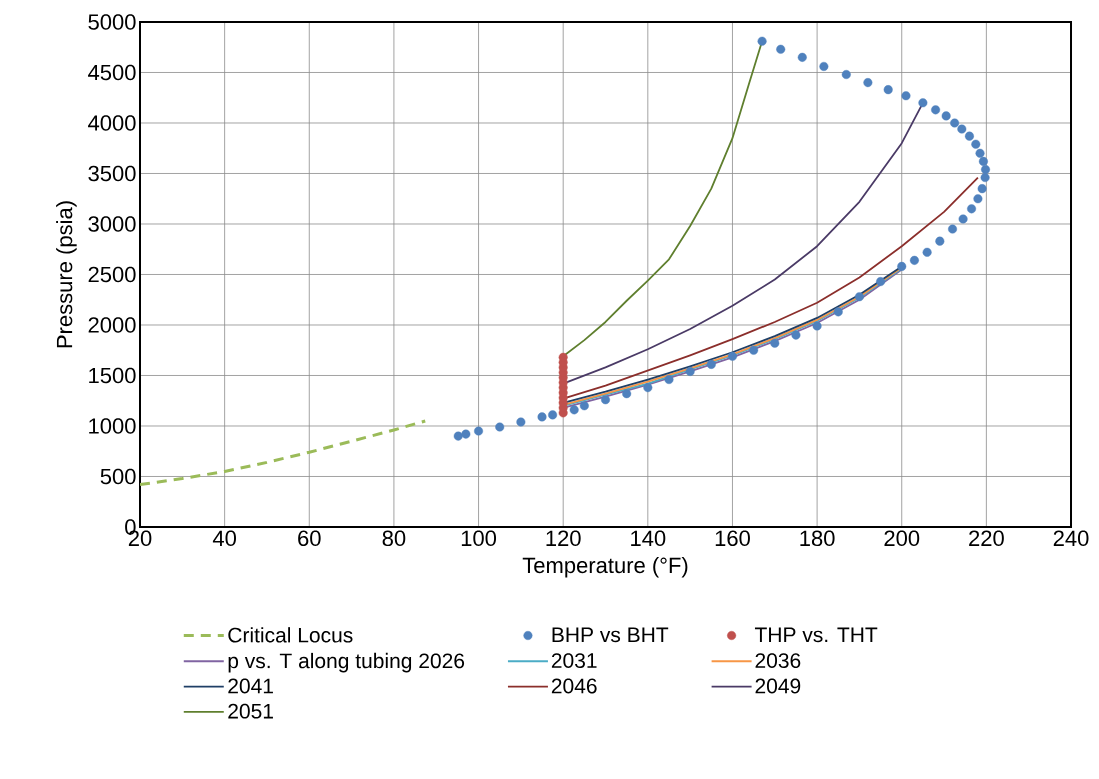 The width and height of the screenshot is (1099, 779). Describe the element at coordinates (112, 224) in the screenshot. I see `y-tick-label: 3000` at that location.